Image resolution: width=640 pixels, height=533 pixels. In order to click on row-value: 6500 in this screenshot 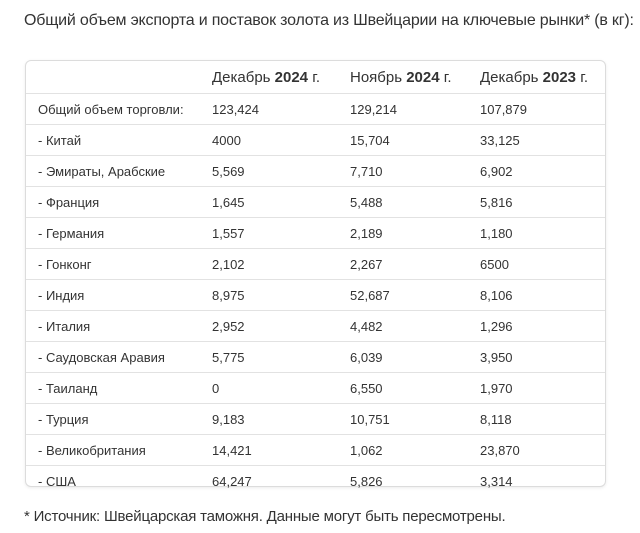, I will do `click(542, 264)`.